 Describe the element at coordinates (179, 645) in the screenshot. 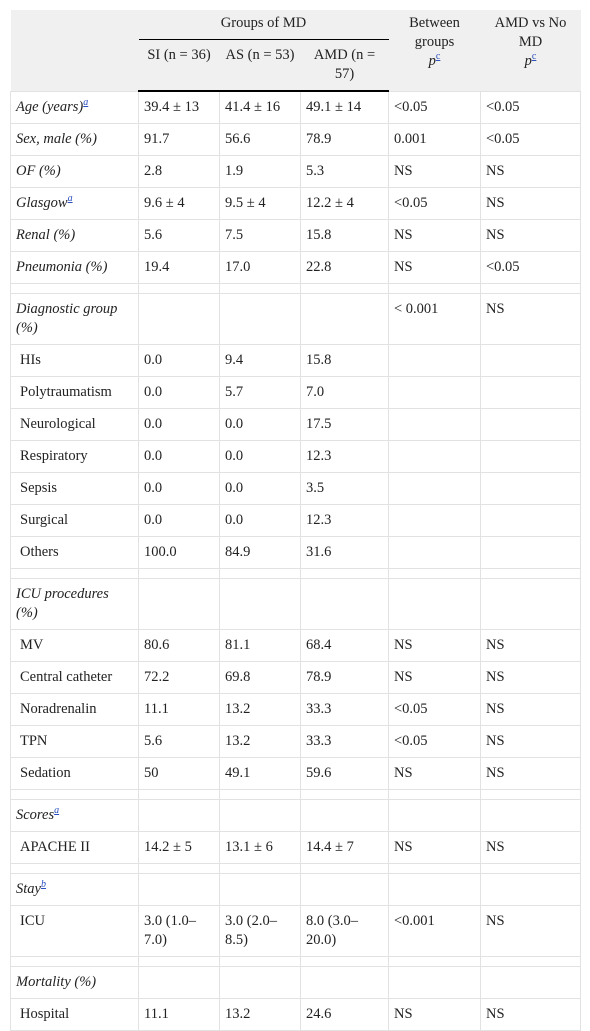

I see `table-cell: 80.6` at that location.